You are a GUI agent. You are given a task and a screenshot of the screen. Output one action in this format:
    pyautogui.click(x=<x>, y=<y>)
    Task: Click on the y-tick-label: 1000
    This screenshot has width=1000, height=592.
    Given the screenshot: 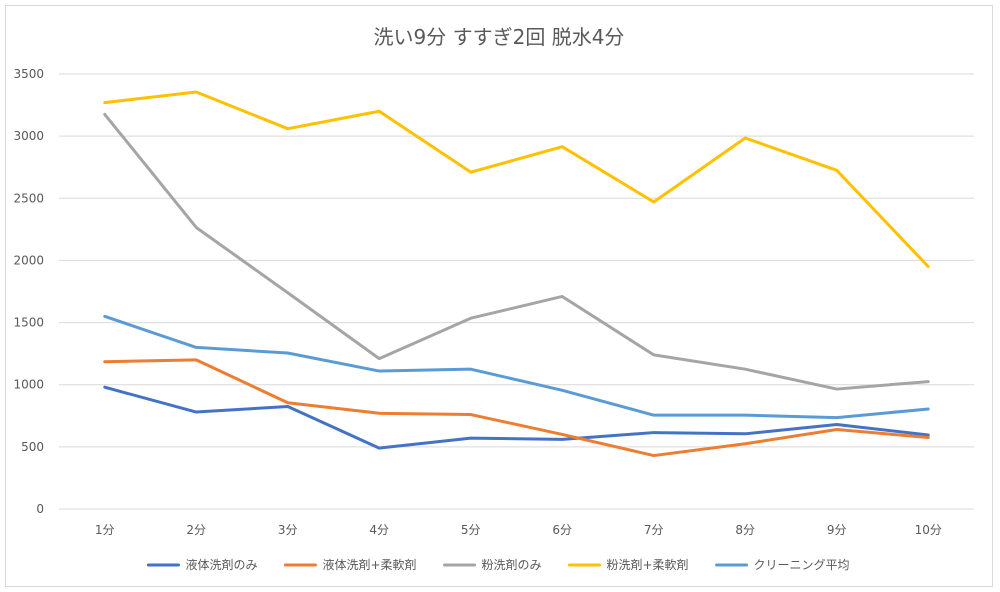 What is the action you would take?
    pyautogui.click(x=28, y=385)
    